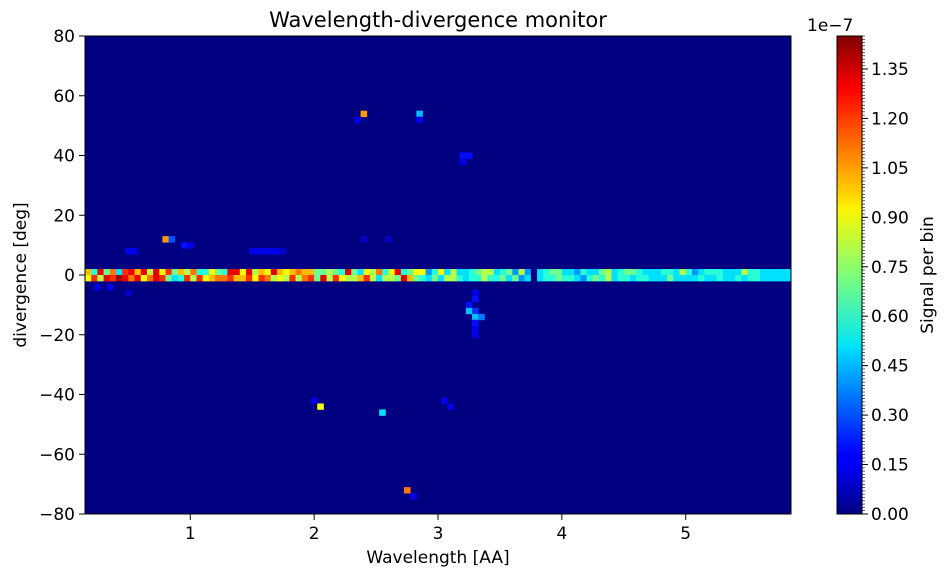 Image resolution: width=946 pixels, height=578 pixels. What do you see at coordinates (890, 70) in the screenshot?
I see `colorbar-tick-label: 1.35` at bounding box center [890, 70].